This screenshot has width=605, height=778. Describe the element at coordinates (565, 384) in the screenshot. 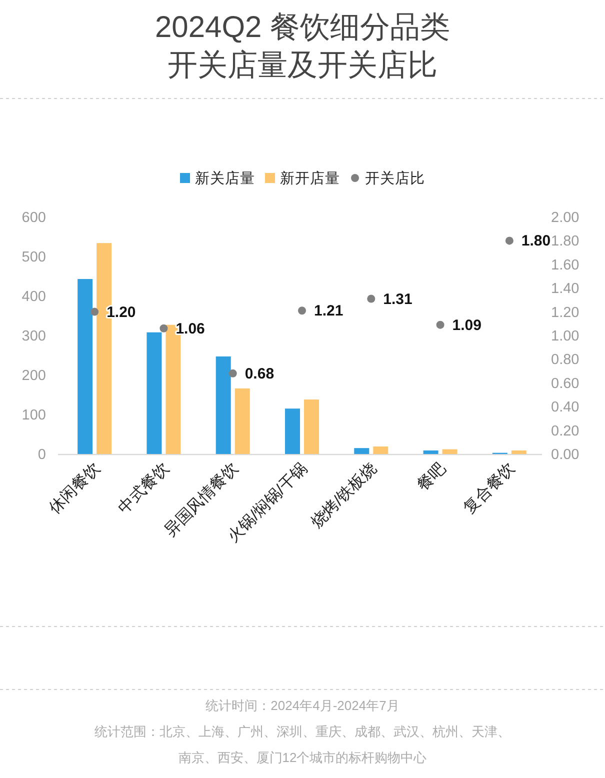

I see `y2-tick-label: 0.60` at that location.